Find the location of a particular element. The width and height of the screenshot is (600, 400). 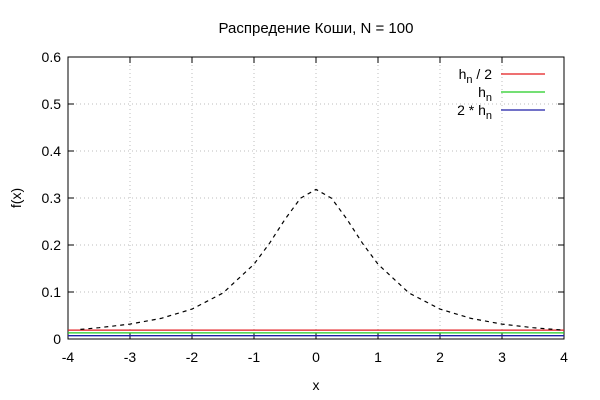

y-tick-label: 0.2 is located at coordinates (52, 245).